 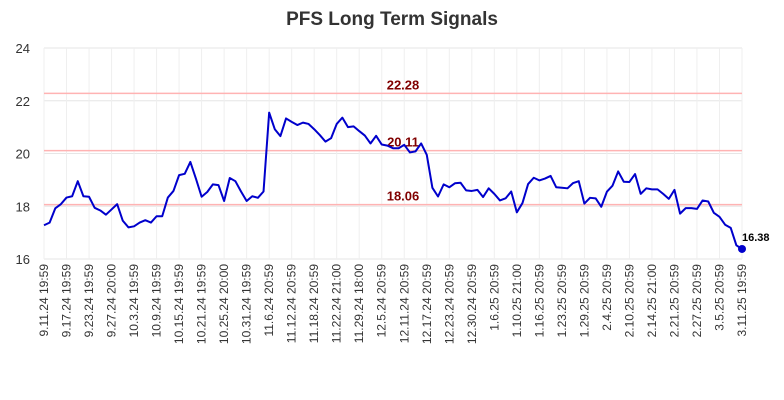 What do you see at coordinates (562, 301) in the screenshot?
I see `x-tick-label: 1.23.25 20:59` at bounding box center [562, 301].